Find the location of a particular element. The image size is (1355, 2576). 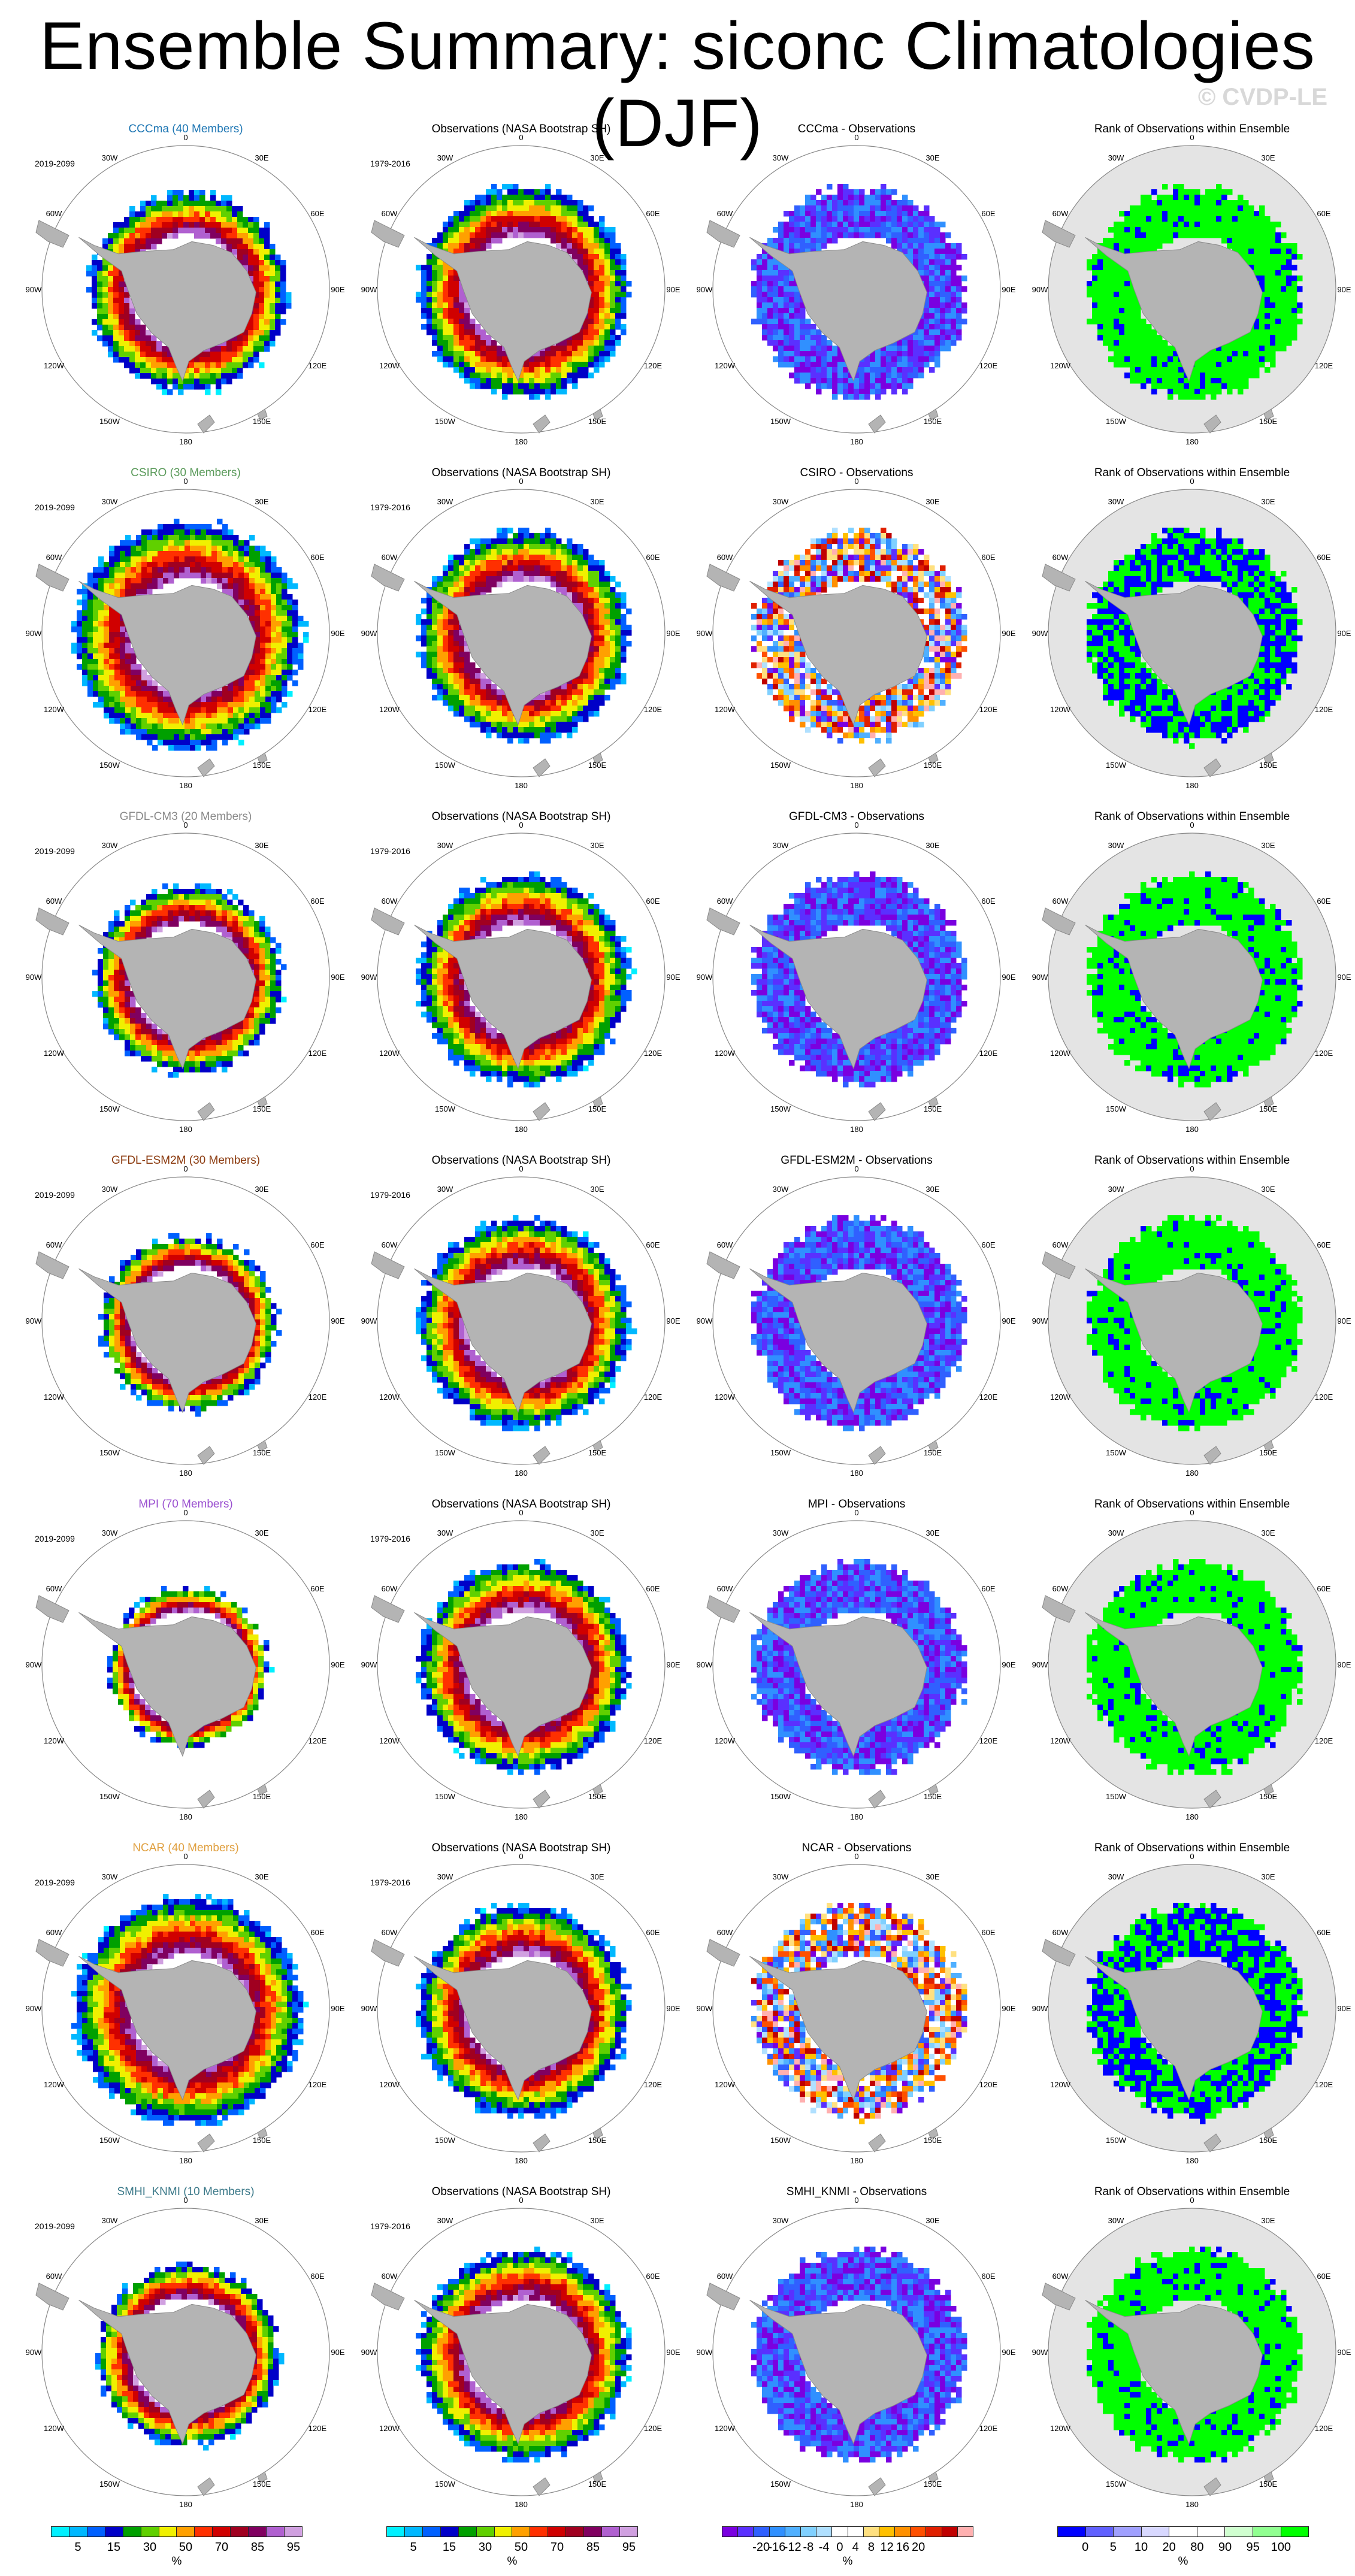

panel-title: NCAR - Observations is located at coordinates (857, 1848).